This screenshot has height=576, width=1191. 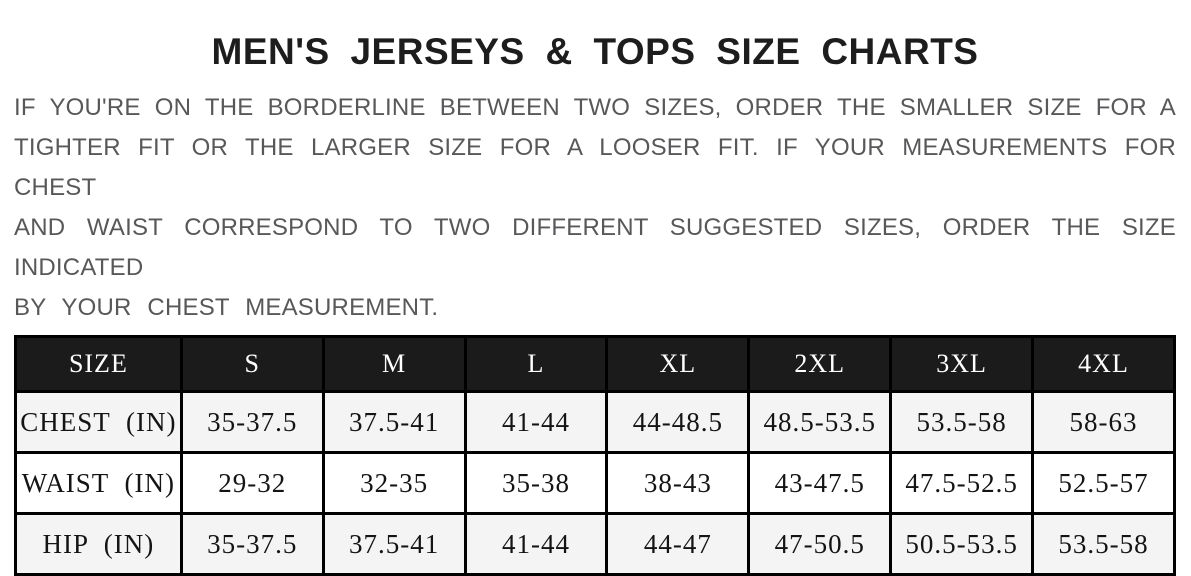 I want to click on row-label-hip: HIP (IN), so click(x=98, y=544).